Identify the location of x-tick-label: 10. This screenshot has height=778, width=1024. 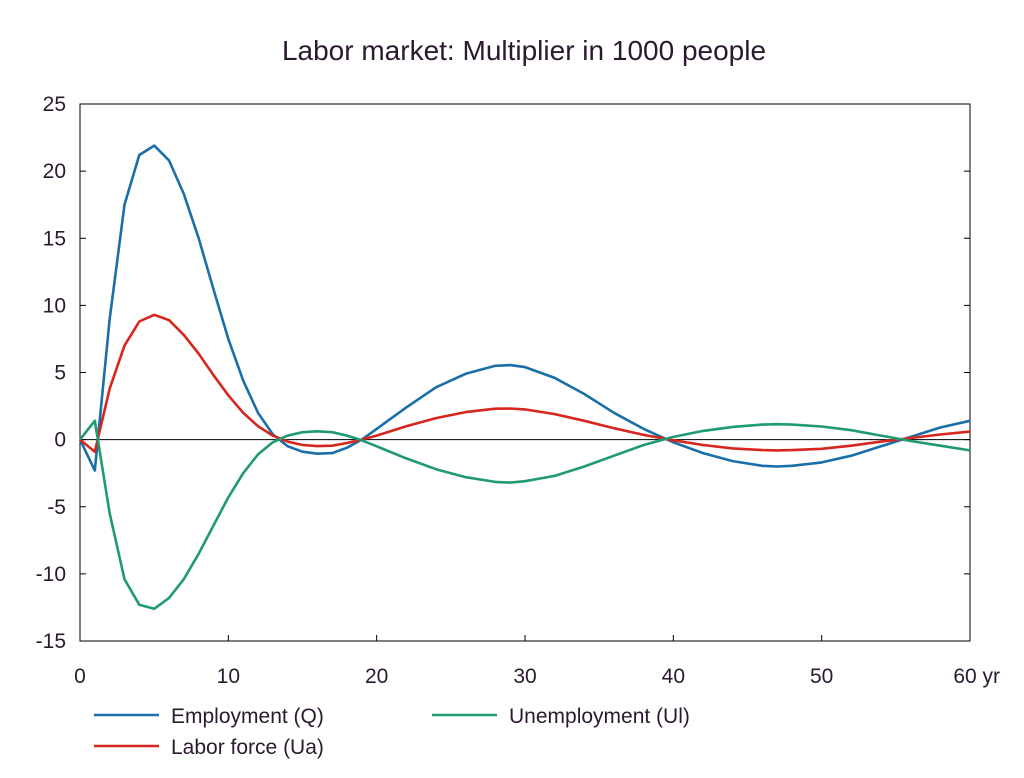
(228, 676).